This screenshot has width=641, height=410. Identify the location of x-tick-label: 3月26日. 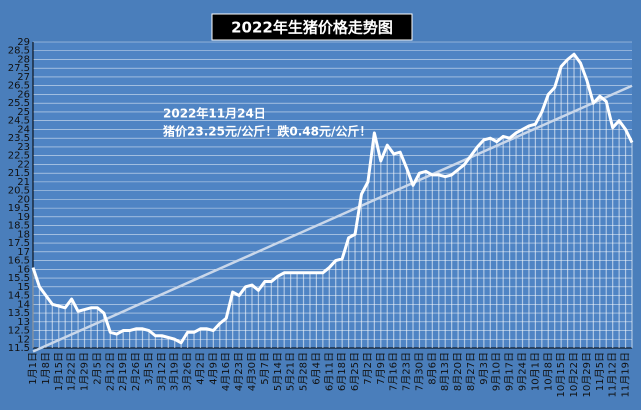
(188, 371).